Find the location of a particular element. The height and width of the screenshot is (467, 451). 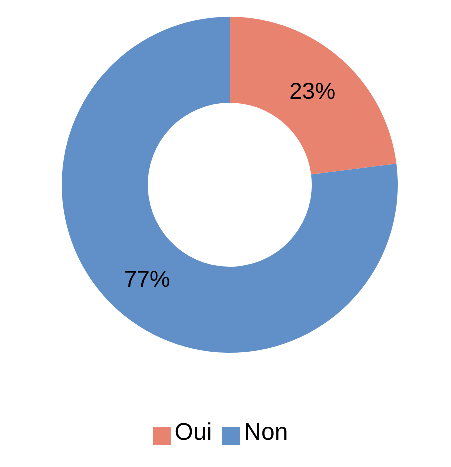

legend-label: Oui is located at coordinates (193, 432).